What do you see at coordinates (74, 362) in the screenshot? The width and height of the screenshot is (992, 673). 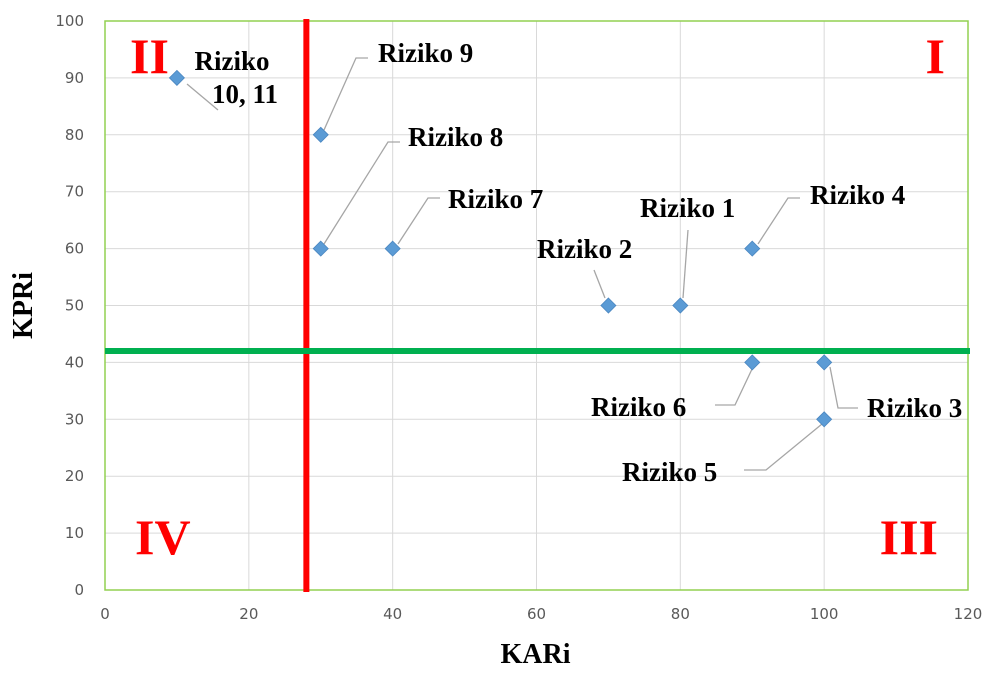 I see `y-tick-label: 40` at bounding box center [74, 362].